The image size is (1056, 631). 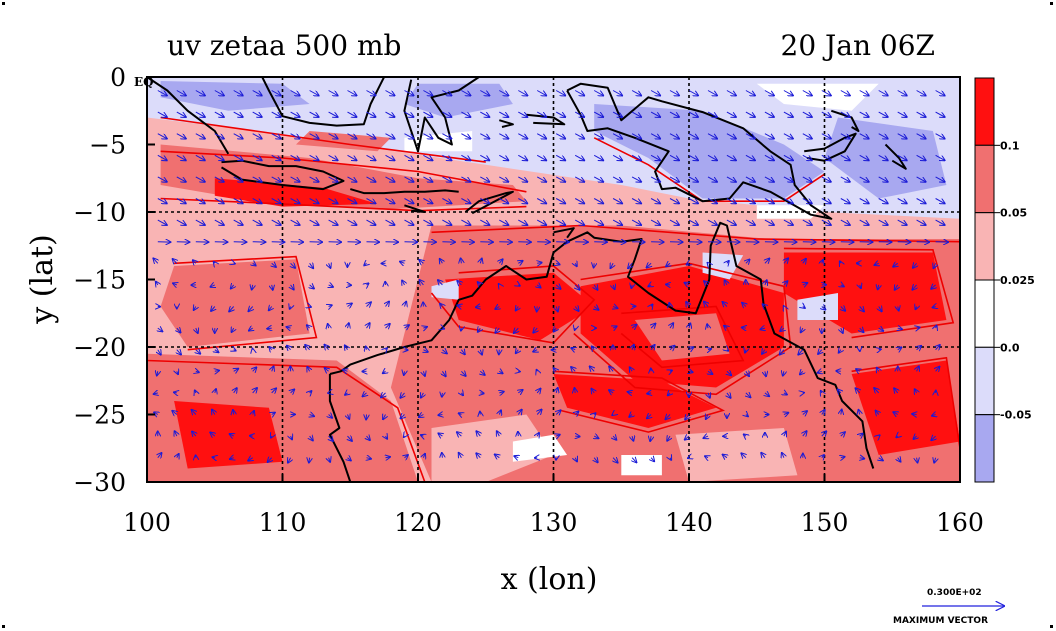 I want to click on x-axis-label: x (lon), so click(x=549, y=579).